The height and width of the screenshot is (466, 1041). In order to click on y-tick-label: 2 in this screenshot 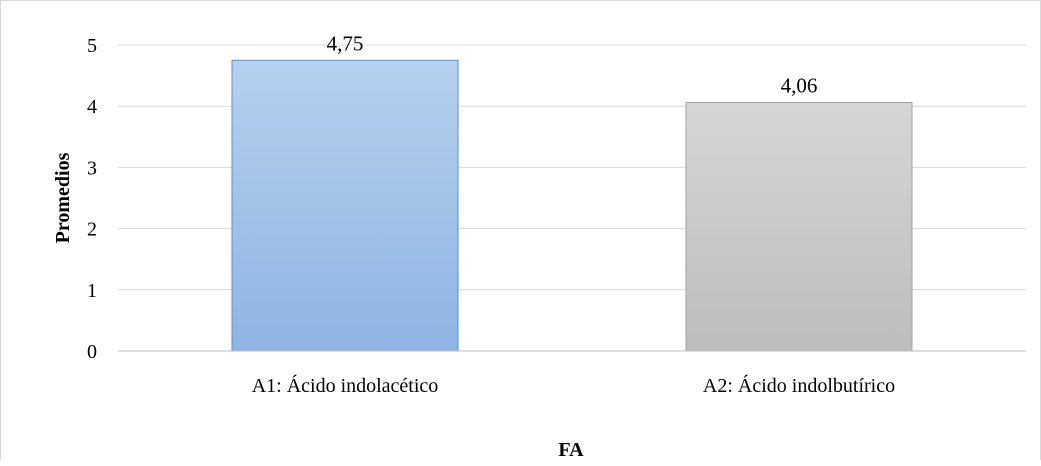, I will do `click(92, 230)`.